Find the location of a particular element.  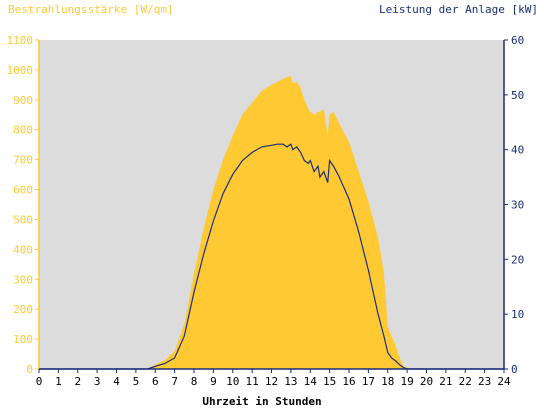

x-tick-label: 16 is located at coordinates (348, 381).